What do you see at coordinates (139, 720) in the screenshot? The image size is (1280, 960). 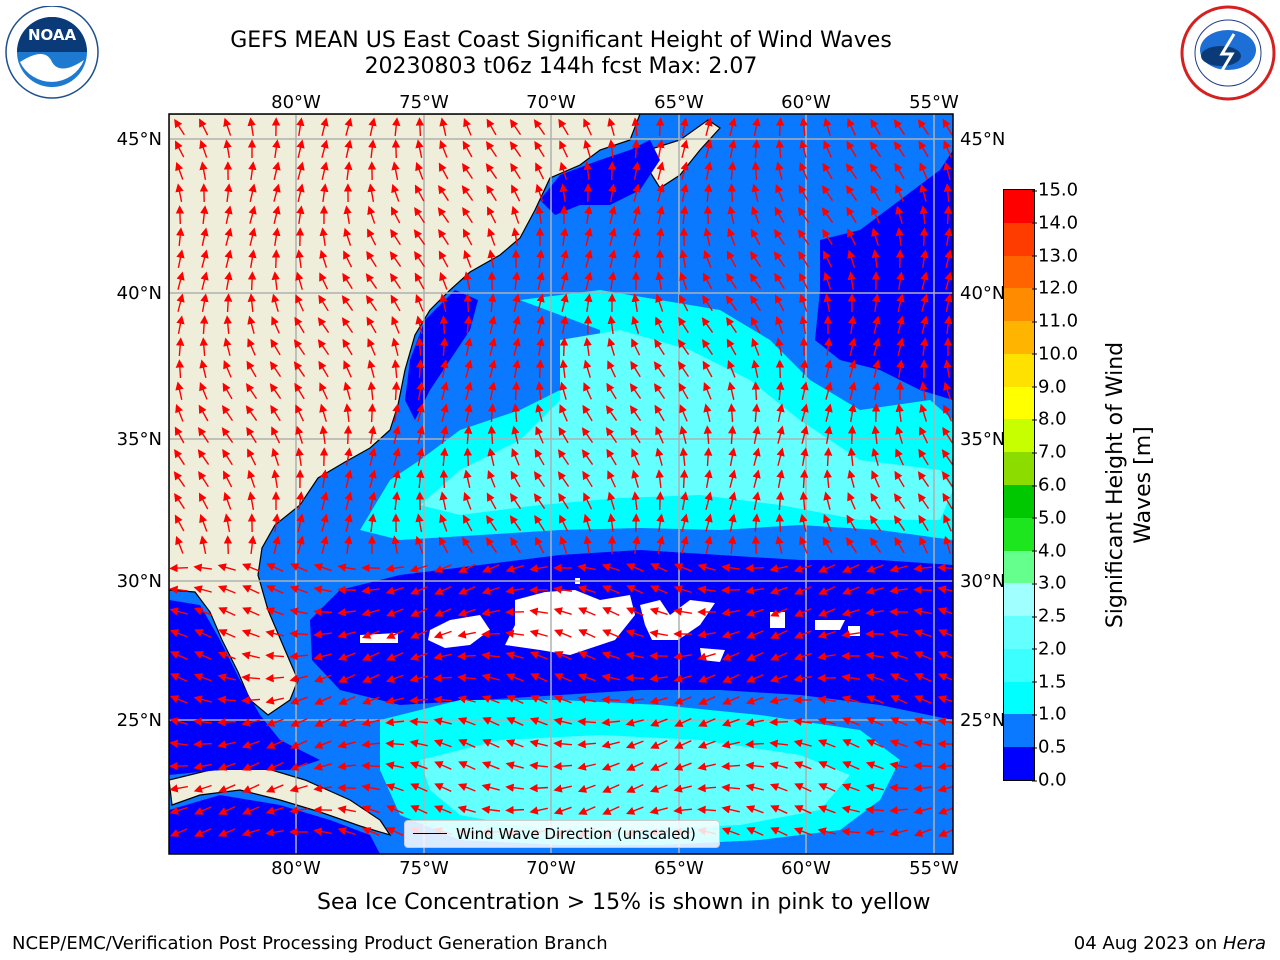 I see `lat-tick-label-left: 25°N` at bounding box center [139, 720].